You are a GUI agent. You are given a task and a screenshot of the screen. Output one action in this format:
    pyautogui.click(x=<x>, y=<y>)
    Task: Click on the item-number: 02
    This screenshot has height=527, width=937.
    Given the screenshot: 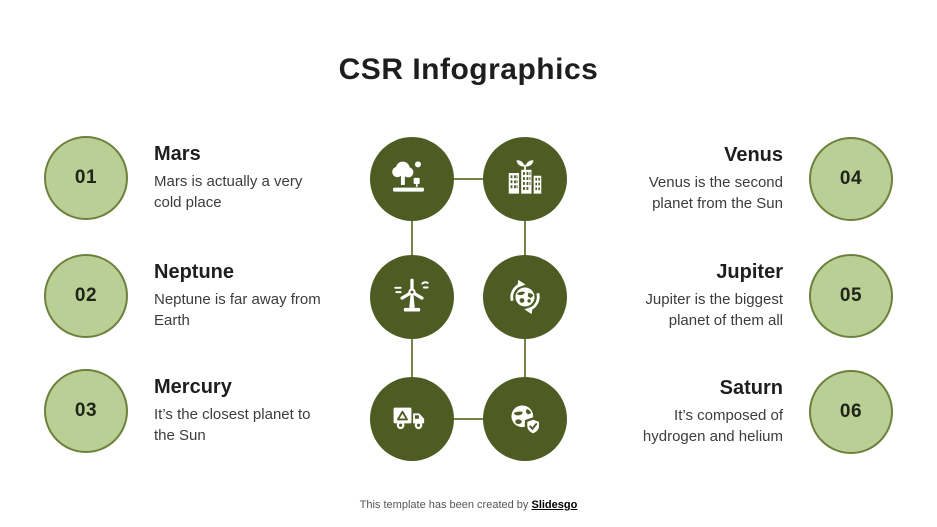 What is the action you would take?
    pyautogui.click(x=86, y=295)
    